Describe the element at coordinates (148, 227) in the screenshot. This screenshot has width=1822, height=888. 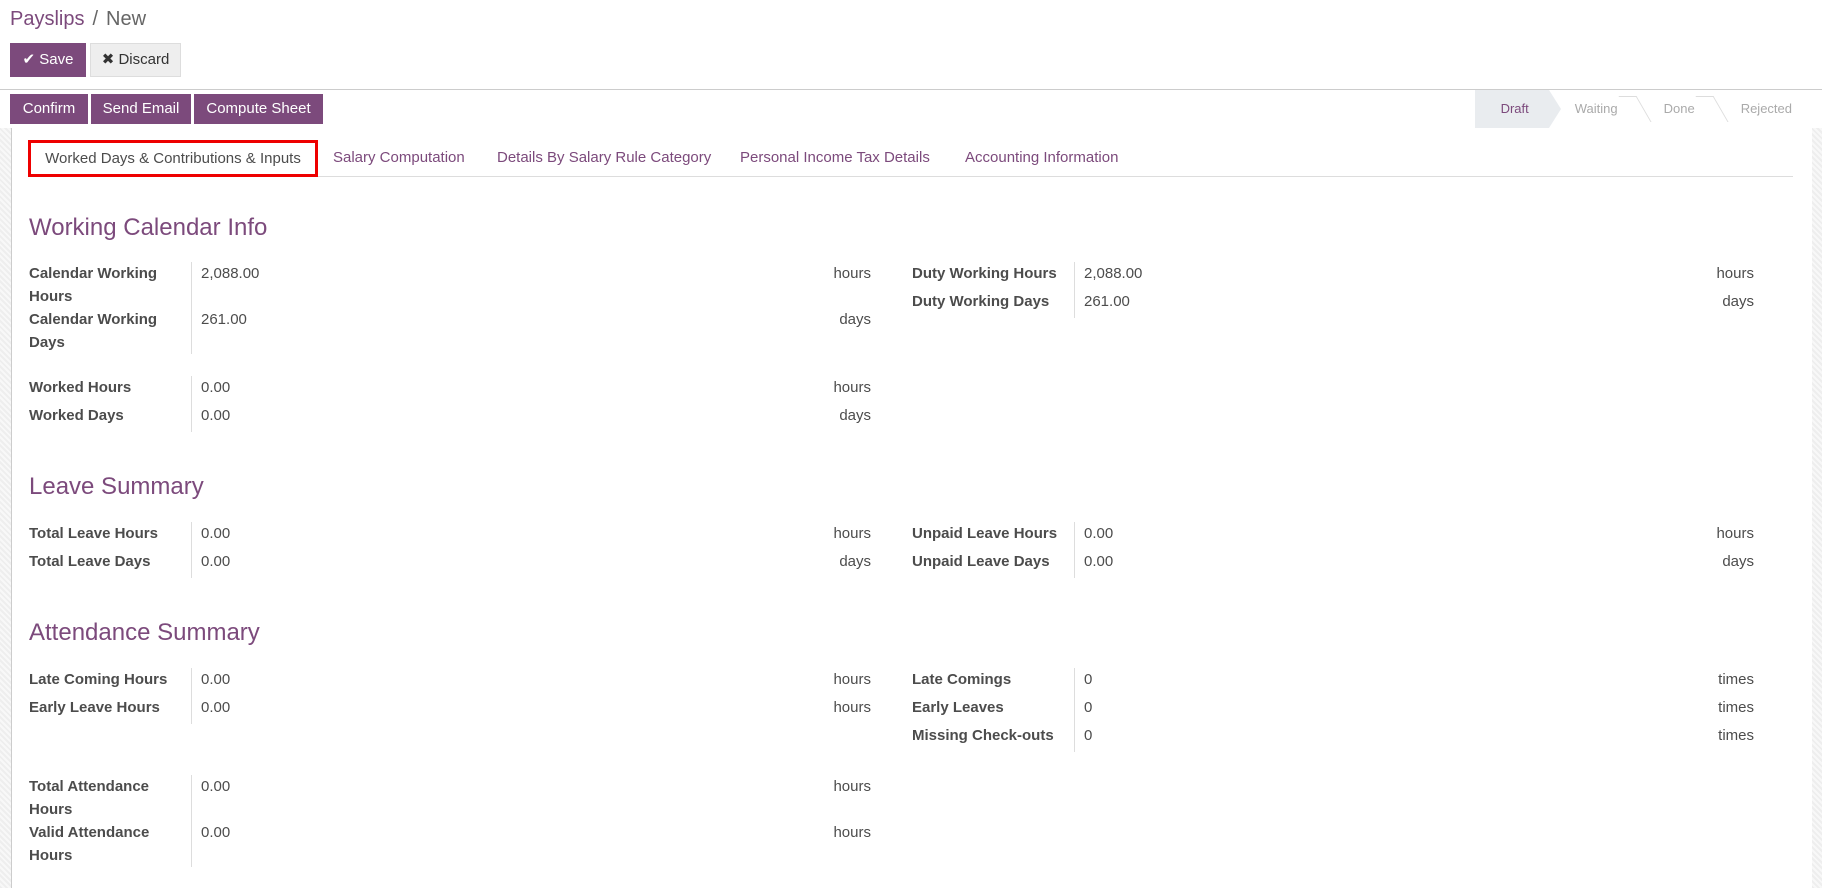
I see `section-title: Working Calendar Info` at that location.